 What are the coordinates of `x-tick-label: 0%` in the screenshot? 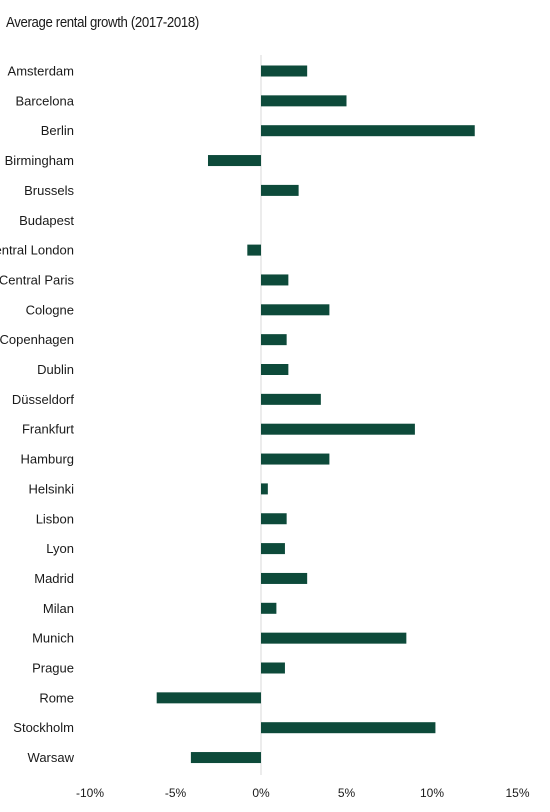 It's located at (261, 793).